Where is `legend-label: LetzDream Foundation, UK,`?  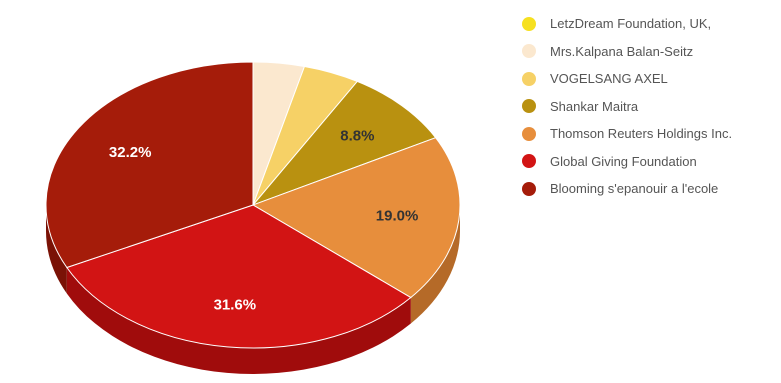 legend-label: LetzDream Foundation, UK, is located at coordinates (631, 24).